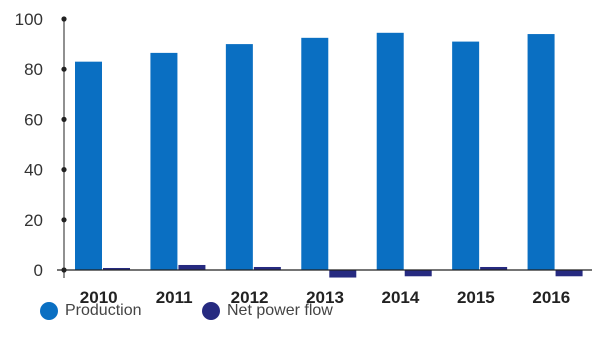 The height and width of the screenshot is (353, 606). What do you see at coordinates (38, 270) in the screenshot?
I see `y-tick-label: 0` at bounding box center [38, 270].